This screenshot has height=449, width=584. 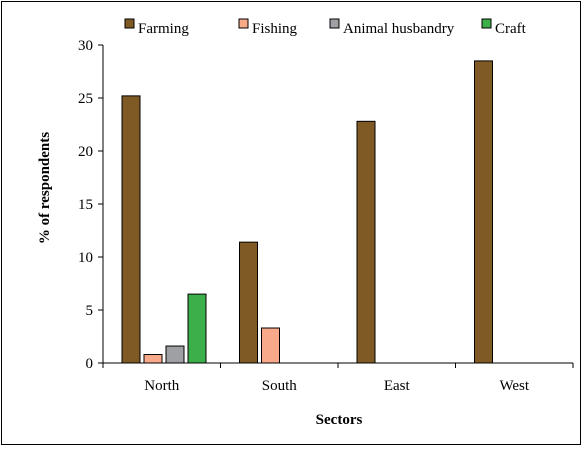 What do you see at coordinates (85, 99) in the screenshot?
I see `y-tick-label: 25` at bounding box center [85, 99].